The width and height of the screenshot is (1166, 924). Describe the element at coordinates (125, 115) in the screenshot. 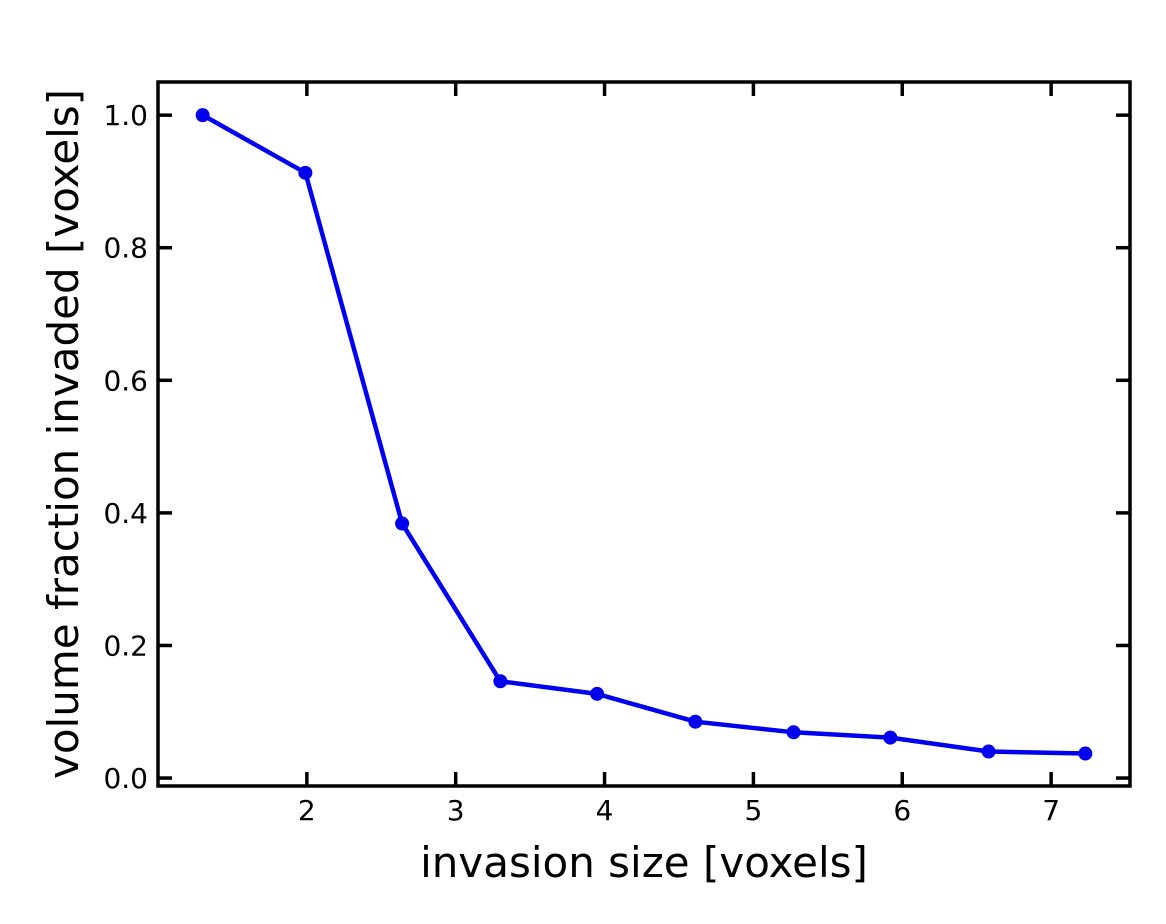

I see `y-tick-label: 1.0` at that location.